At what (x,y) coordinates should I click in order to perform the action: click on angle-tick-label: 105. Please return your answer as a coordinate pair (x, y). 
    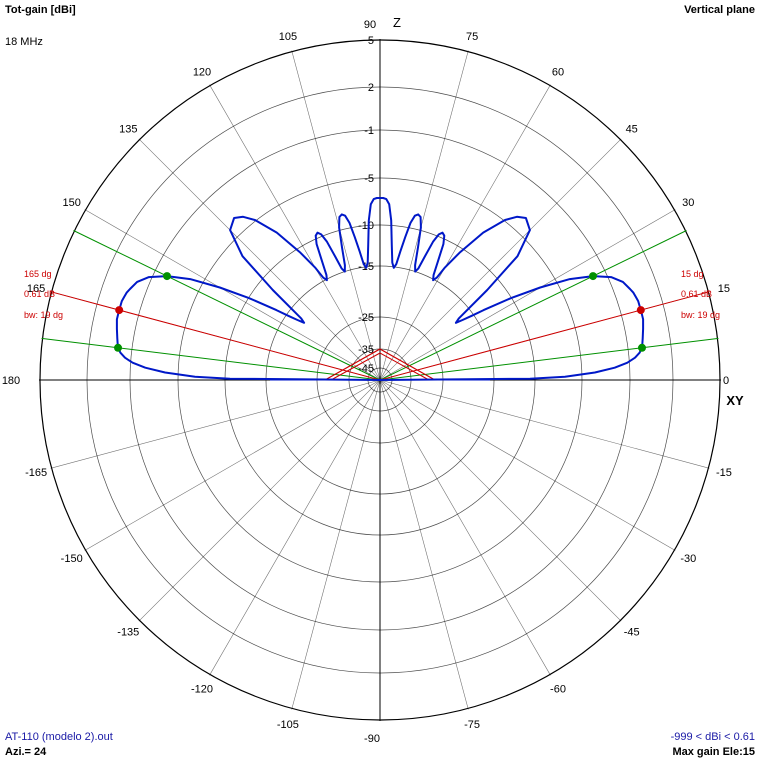
    Looking at the image, I should click on (288, 37).